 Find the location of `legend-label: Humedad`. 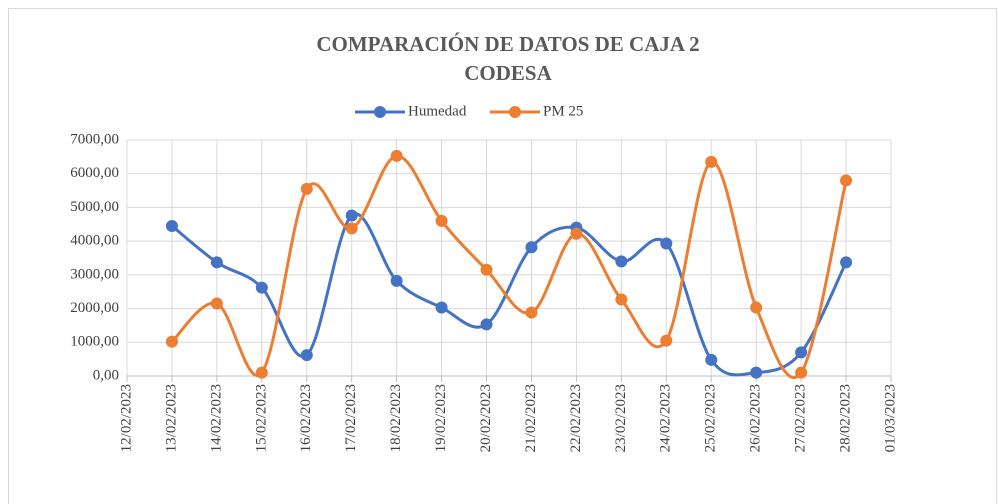

legend-label: Humedad is located at coordinates (437, 111).